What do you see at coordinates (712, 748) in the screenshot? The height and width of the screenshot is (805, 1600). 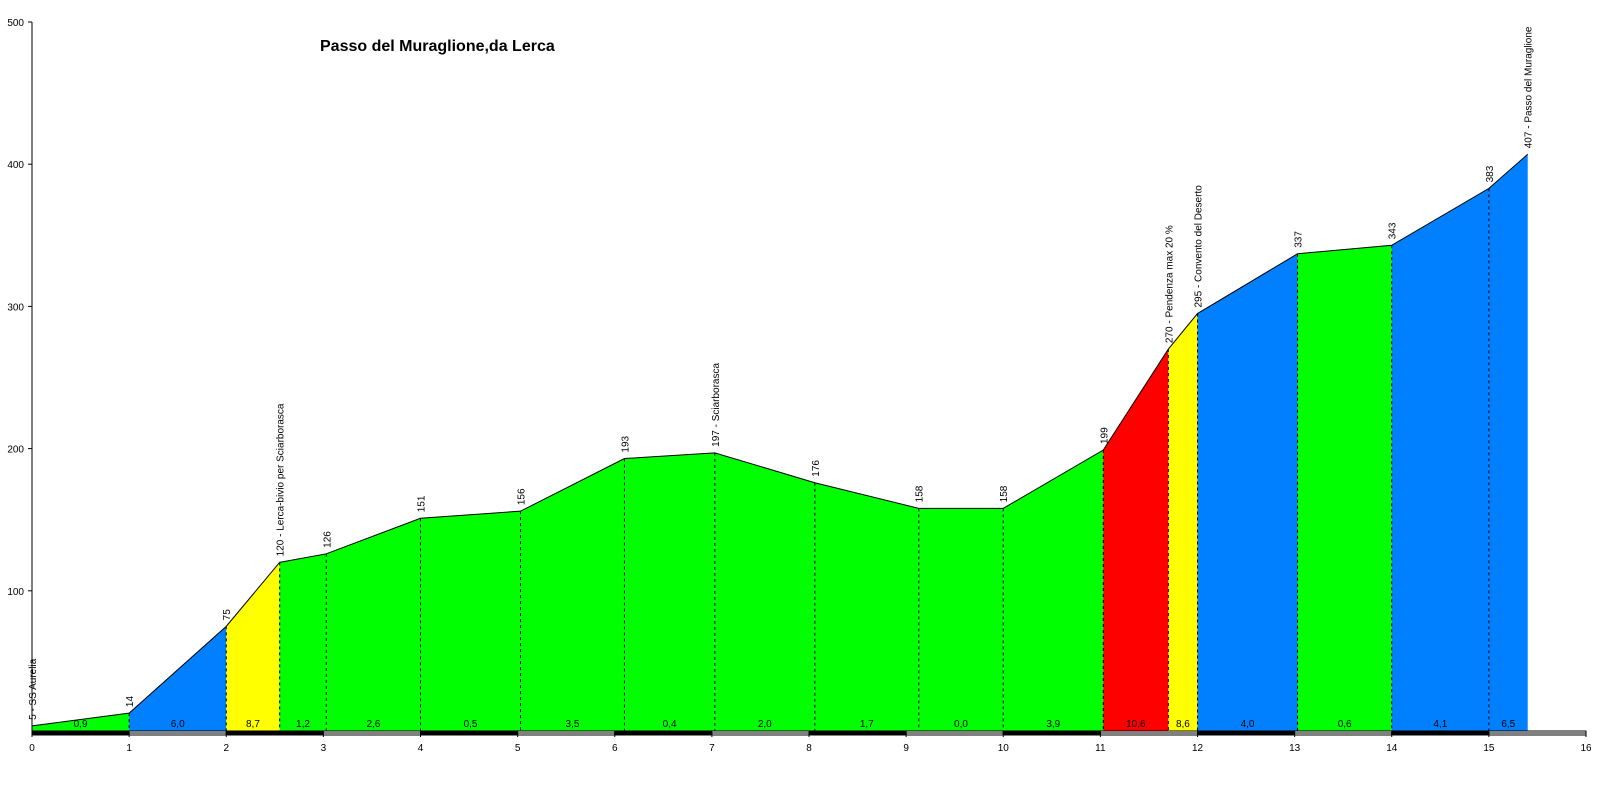 I see `x-tick-label: 7` at bounding box center [712, 748].